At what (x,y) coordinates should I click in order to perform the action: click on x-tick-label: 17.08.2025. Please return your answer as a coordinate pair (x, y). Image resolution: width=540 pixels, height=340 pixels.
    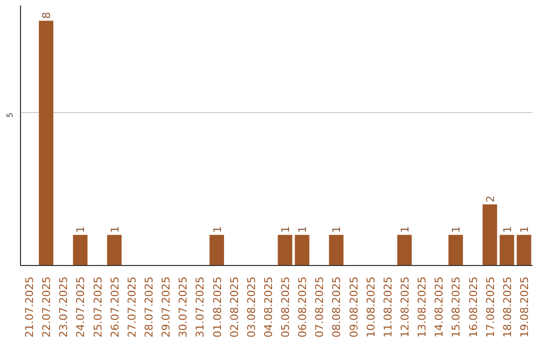
    Looking at the image, I should click on (490, 307).